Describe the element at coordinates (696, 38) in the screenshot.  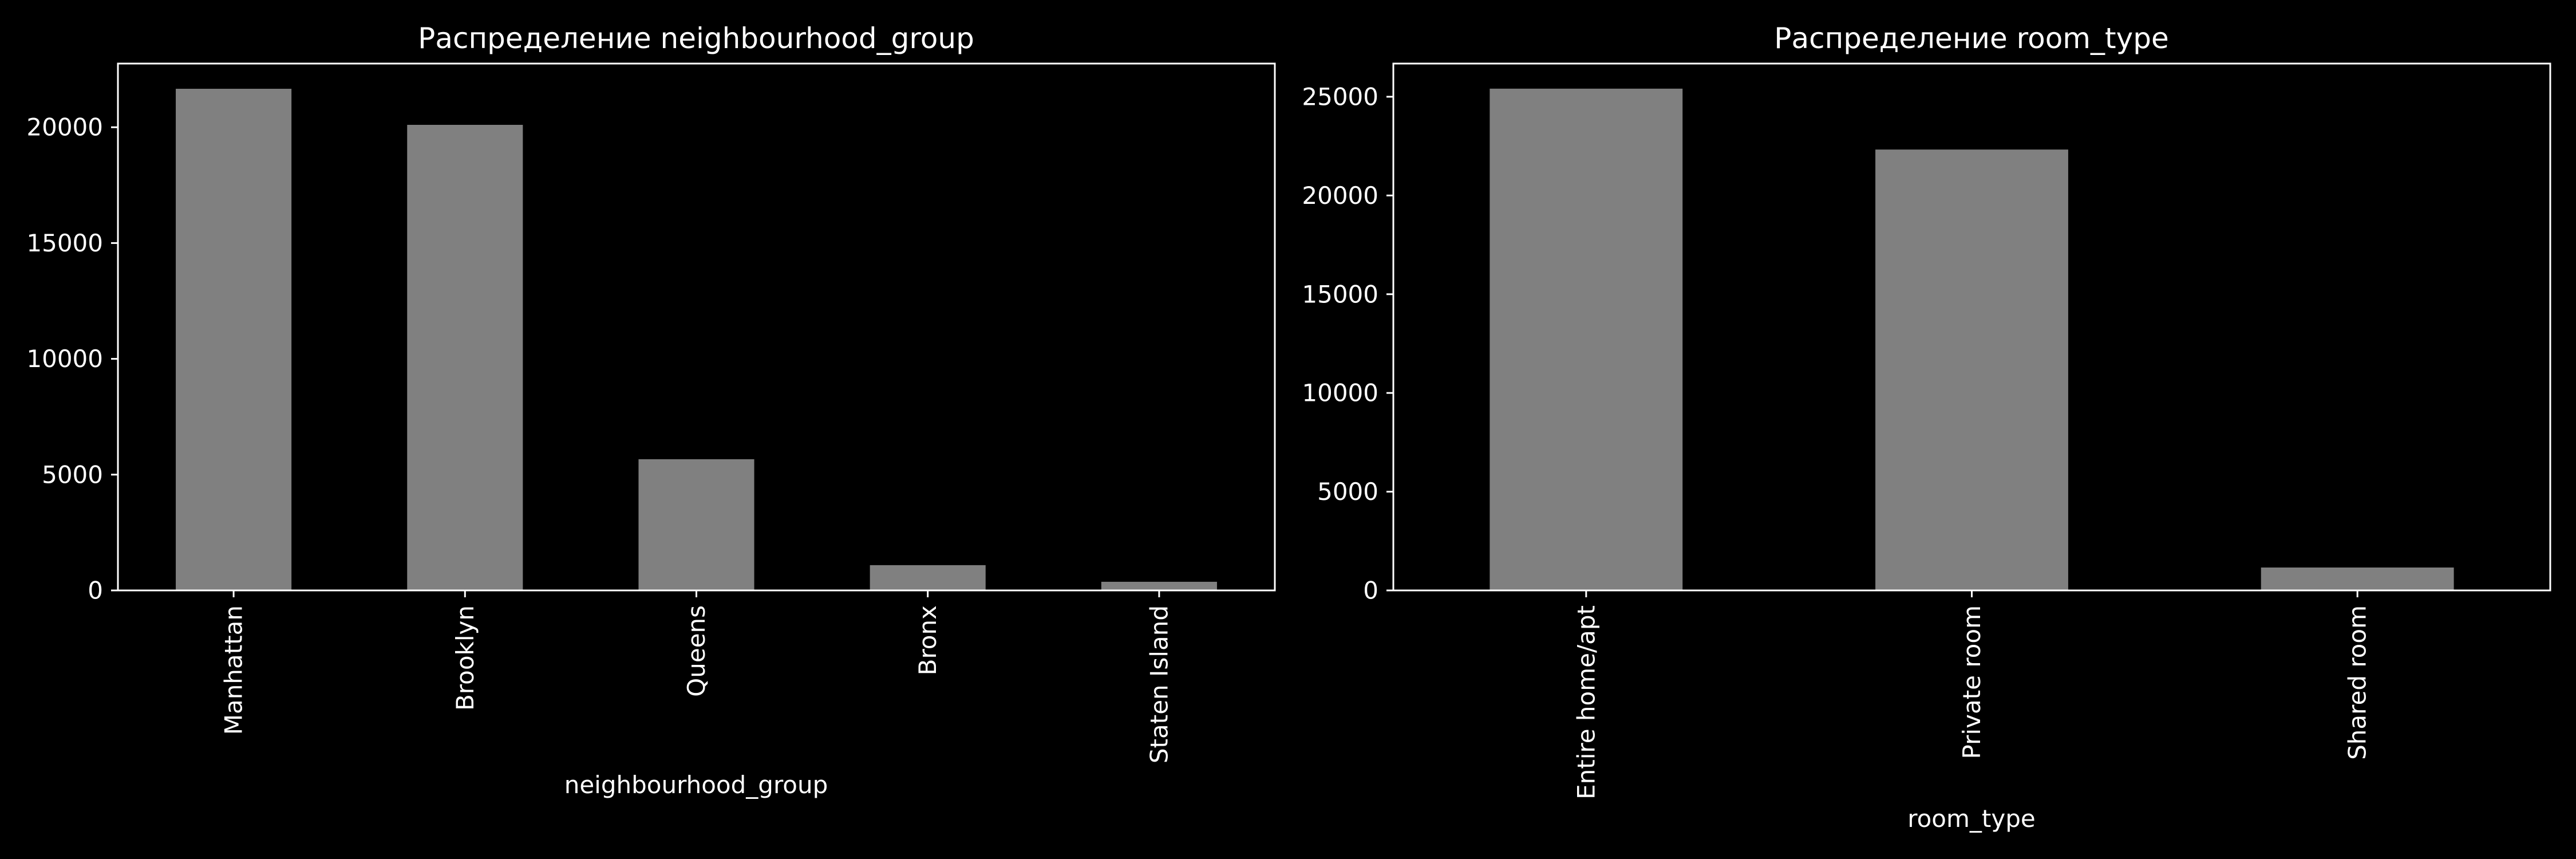
I see `chart-title: Распределение neighbourhood_group` at that location.